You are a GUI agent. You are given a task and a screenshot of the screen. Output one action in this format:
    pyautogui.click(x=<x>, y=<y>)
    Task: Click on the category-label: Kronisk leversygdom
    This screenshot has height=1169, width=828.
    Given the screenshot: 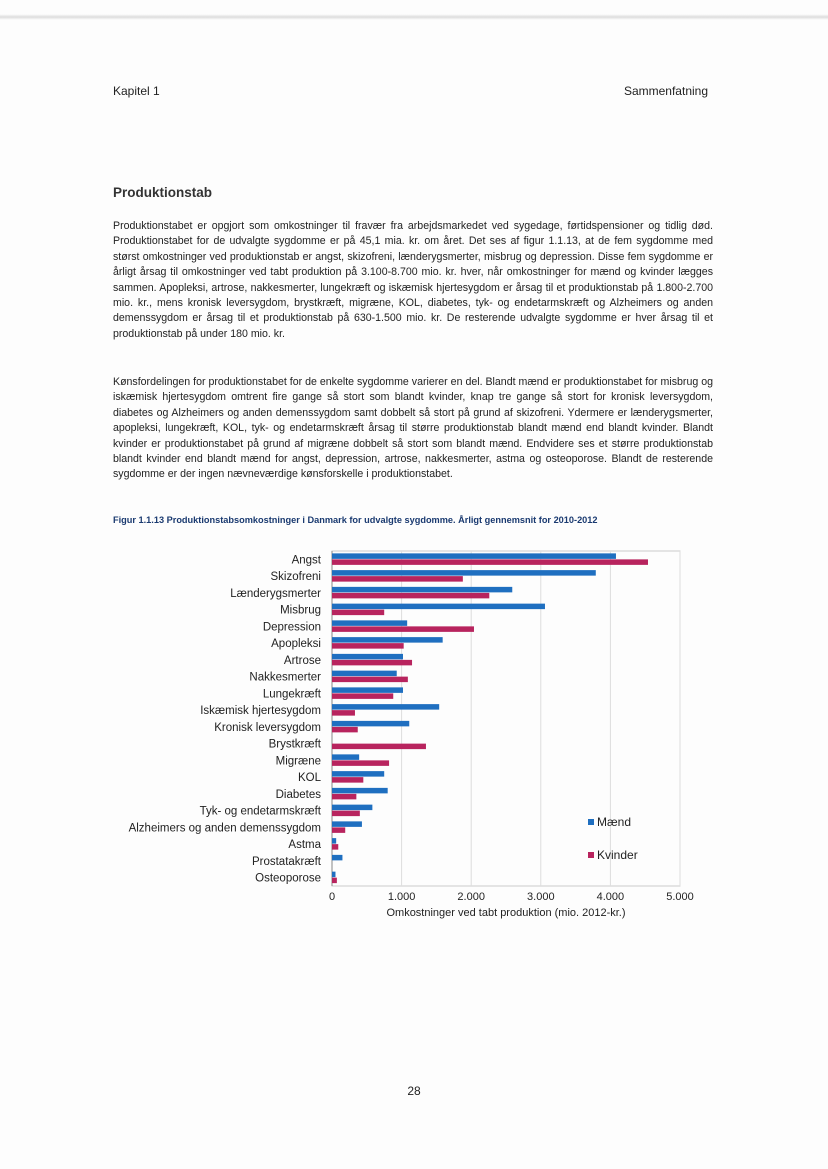 What is the action you would take?
    pyautogui.click(x=267, y=728)
    